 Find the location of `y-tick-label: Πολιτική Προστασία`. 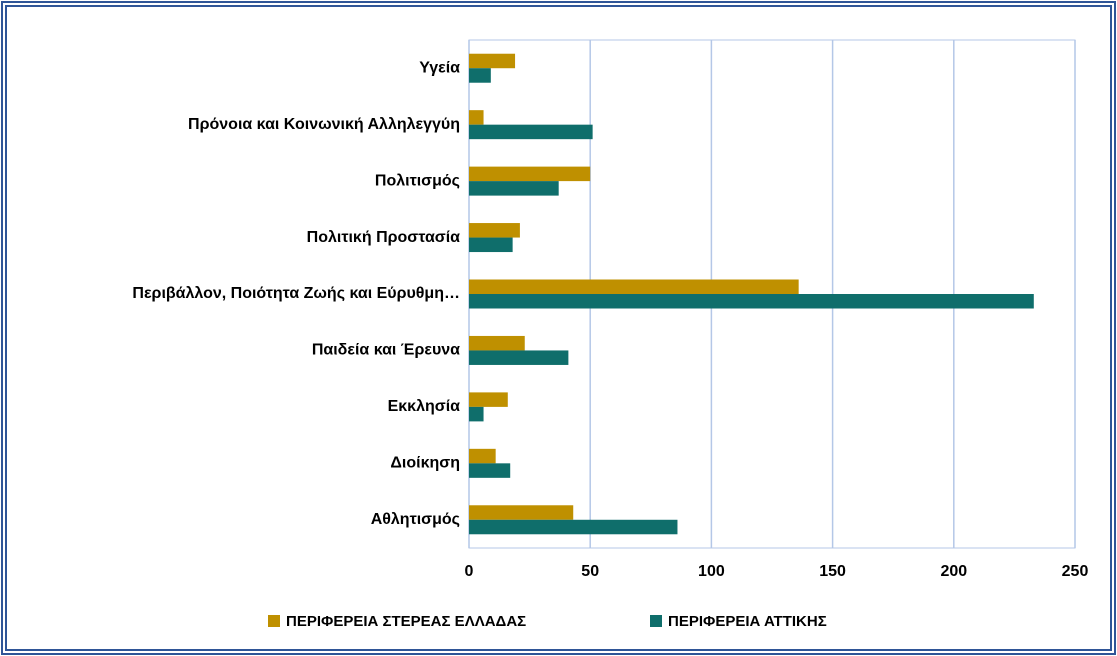

y-tick-label: Πολιτική Προστασία is located at coordinates (383, 237).